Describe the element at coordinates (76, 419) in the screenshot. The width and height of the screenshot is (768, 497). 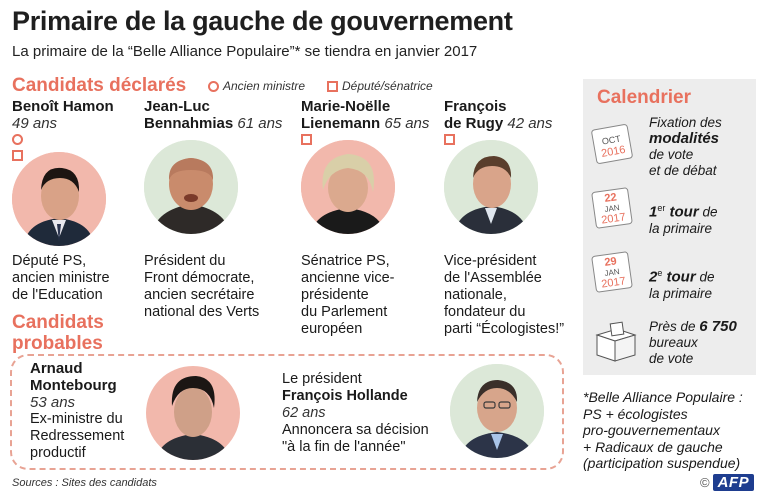
I see `desc-line: Ex-ministre du` at that location.